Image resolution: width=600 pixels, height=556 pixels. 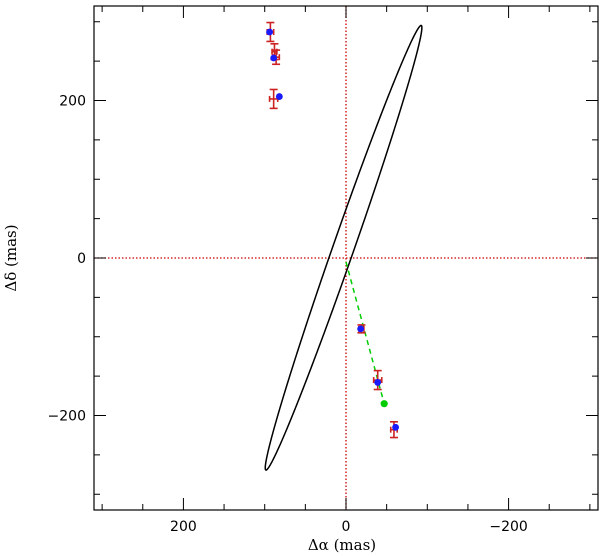 What do you see at coordinates (183, 527) in the screenshot?
I see `x-tick-label-0: 200` at bounding box center [183, 527].